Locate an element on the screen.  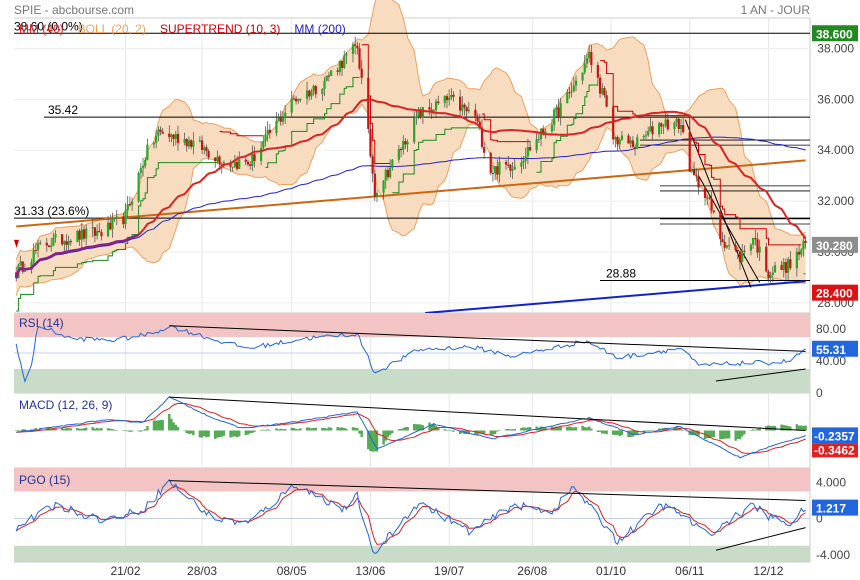
y-tick-label: -4.000 is located at coordinates (833, 555).